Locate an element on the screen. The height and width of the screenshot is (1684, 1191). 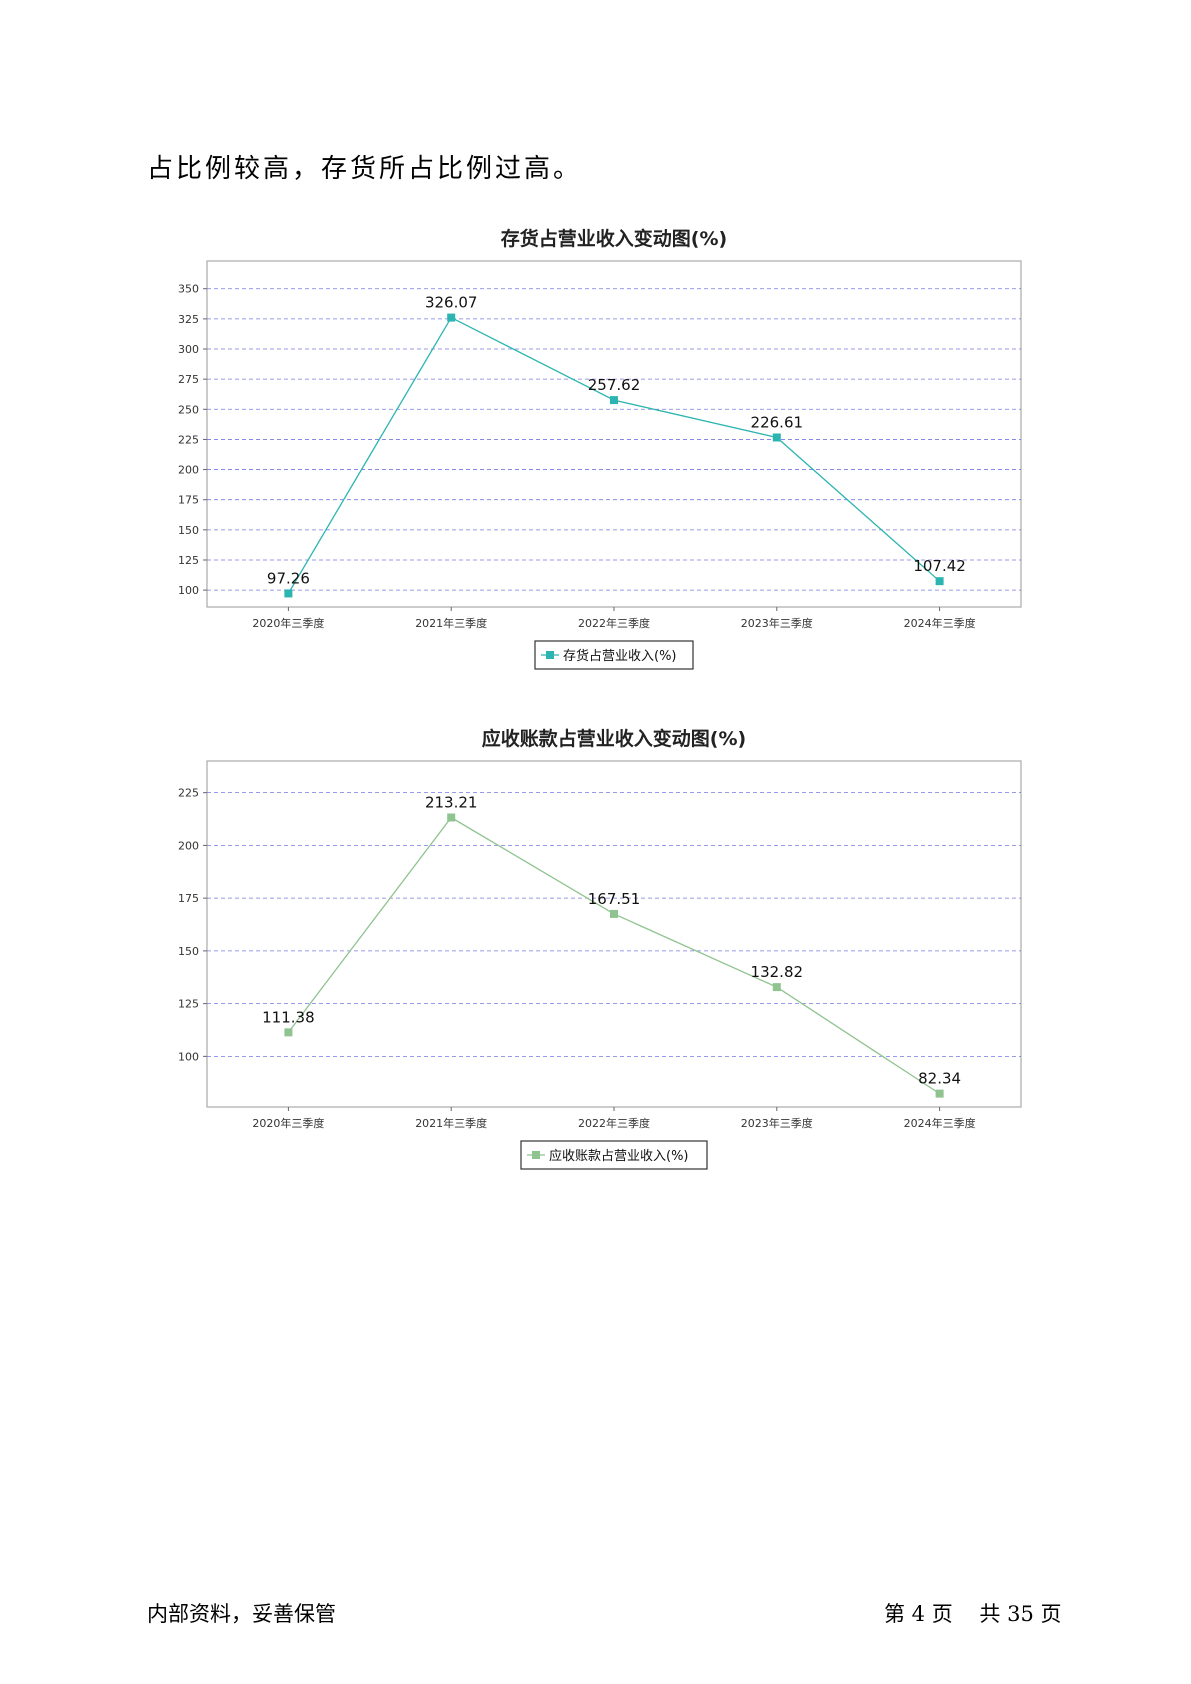
data-value-label: 213.21 is located at coordinates (451, 803).